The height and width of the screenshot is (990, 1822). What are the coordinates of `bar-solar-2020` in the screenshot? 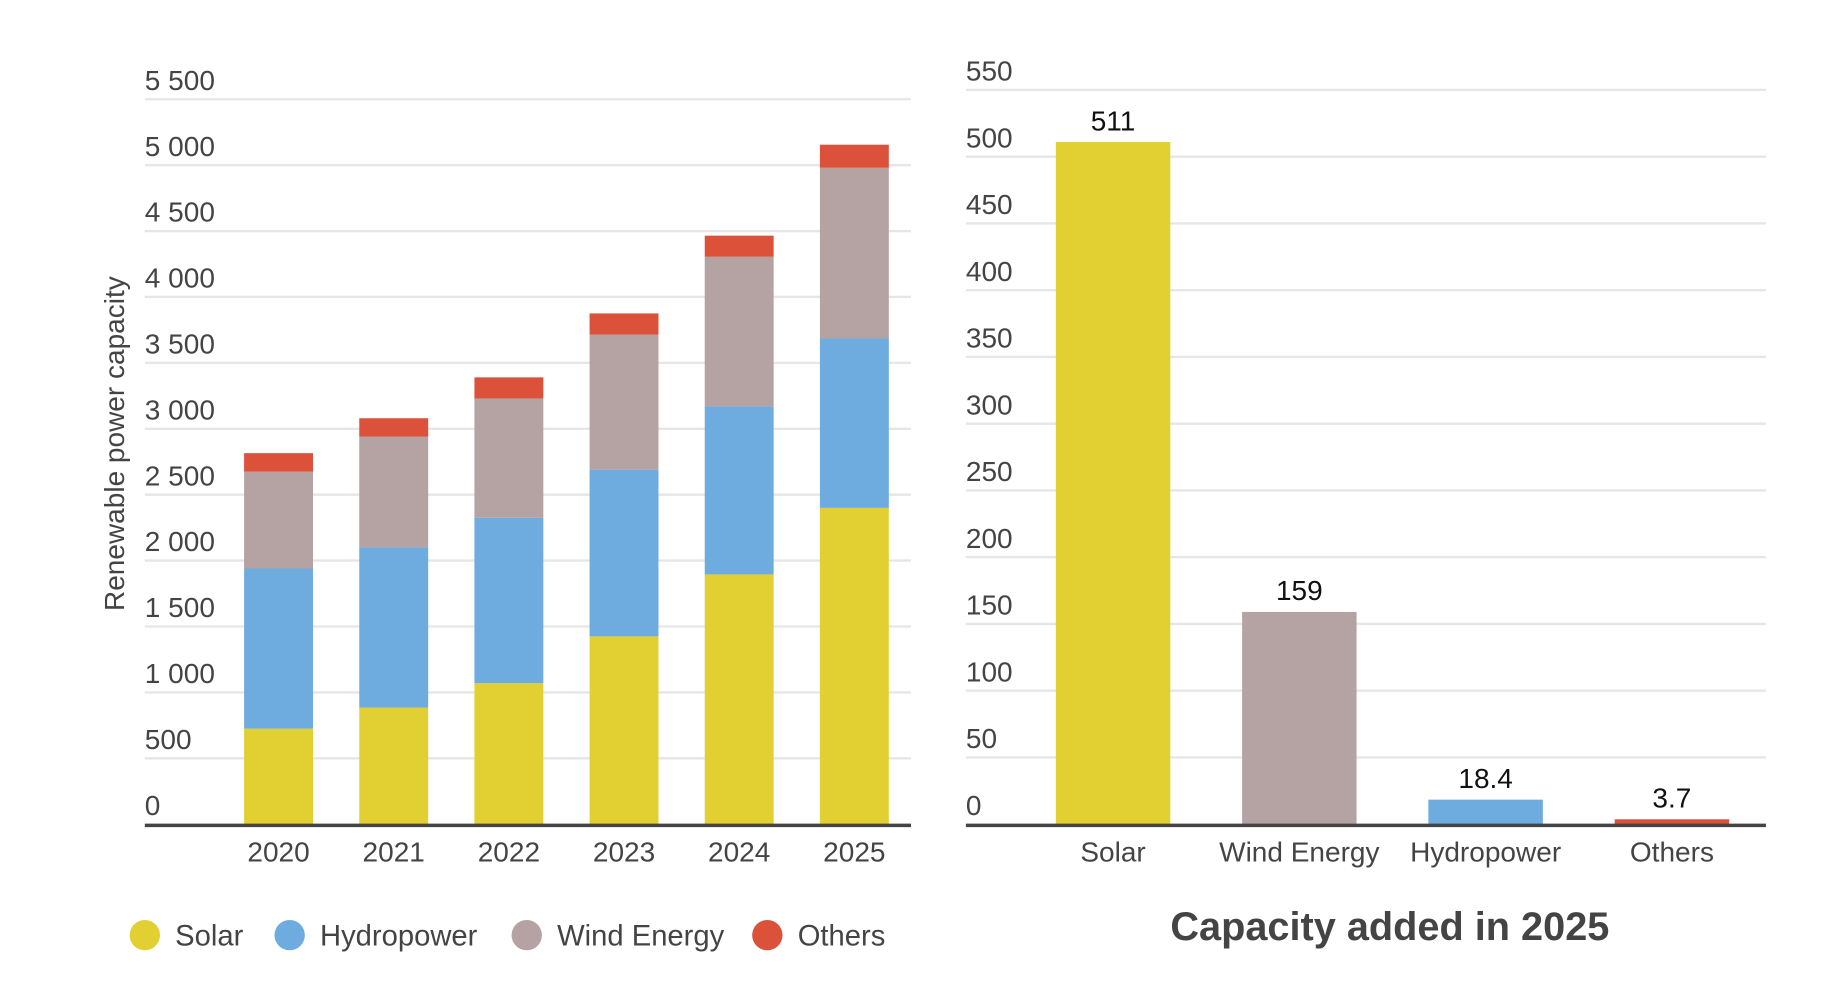 It's located at (279, 776).